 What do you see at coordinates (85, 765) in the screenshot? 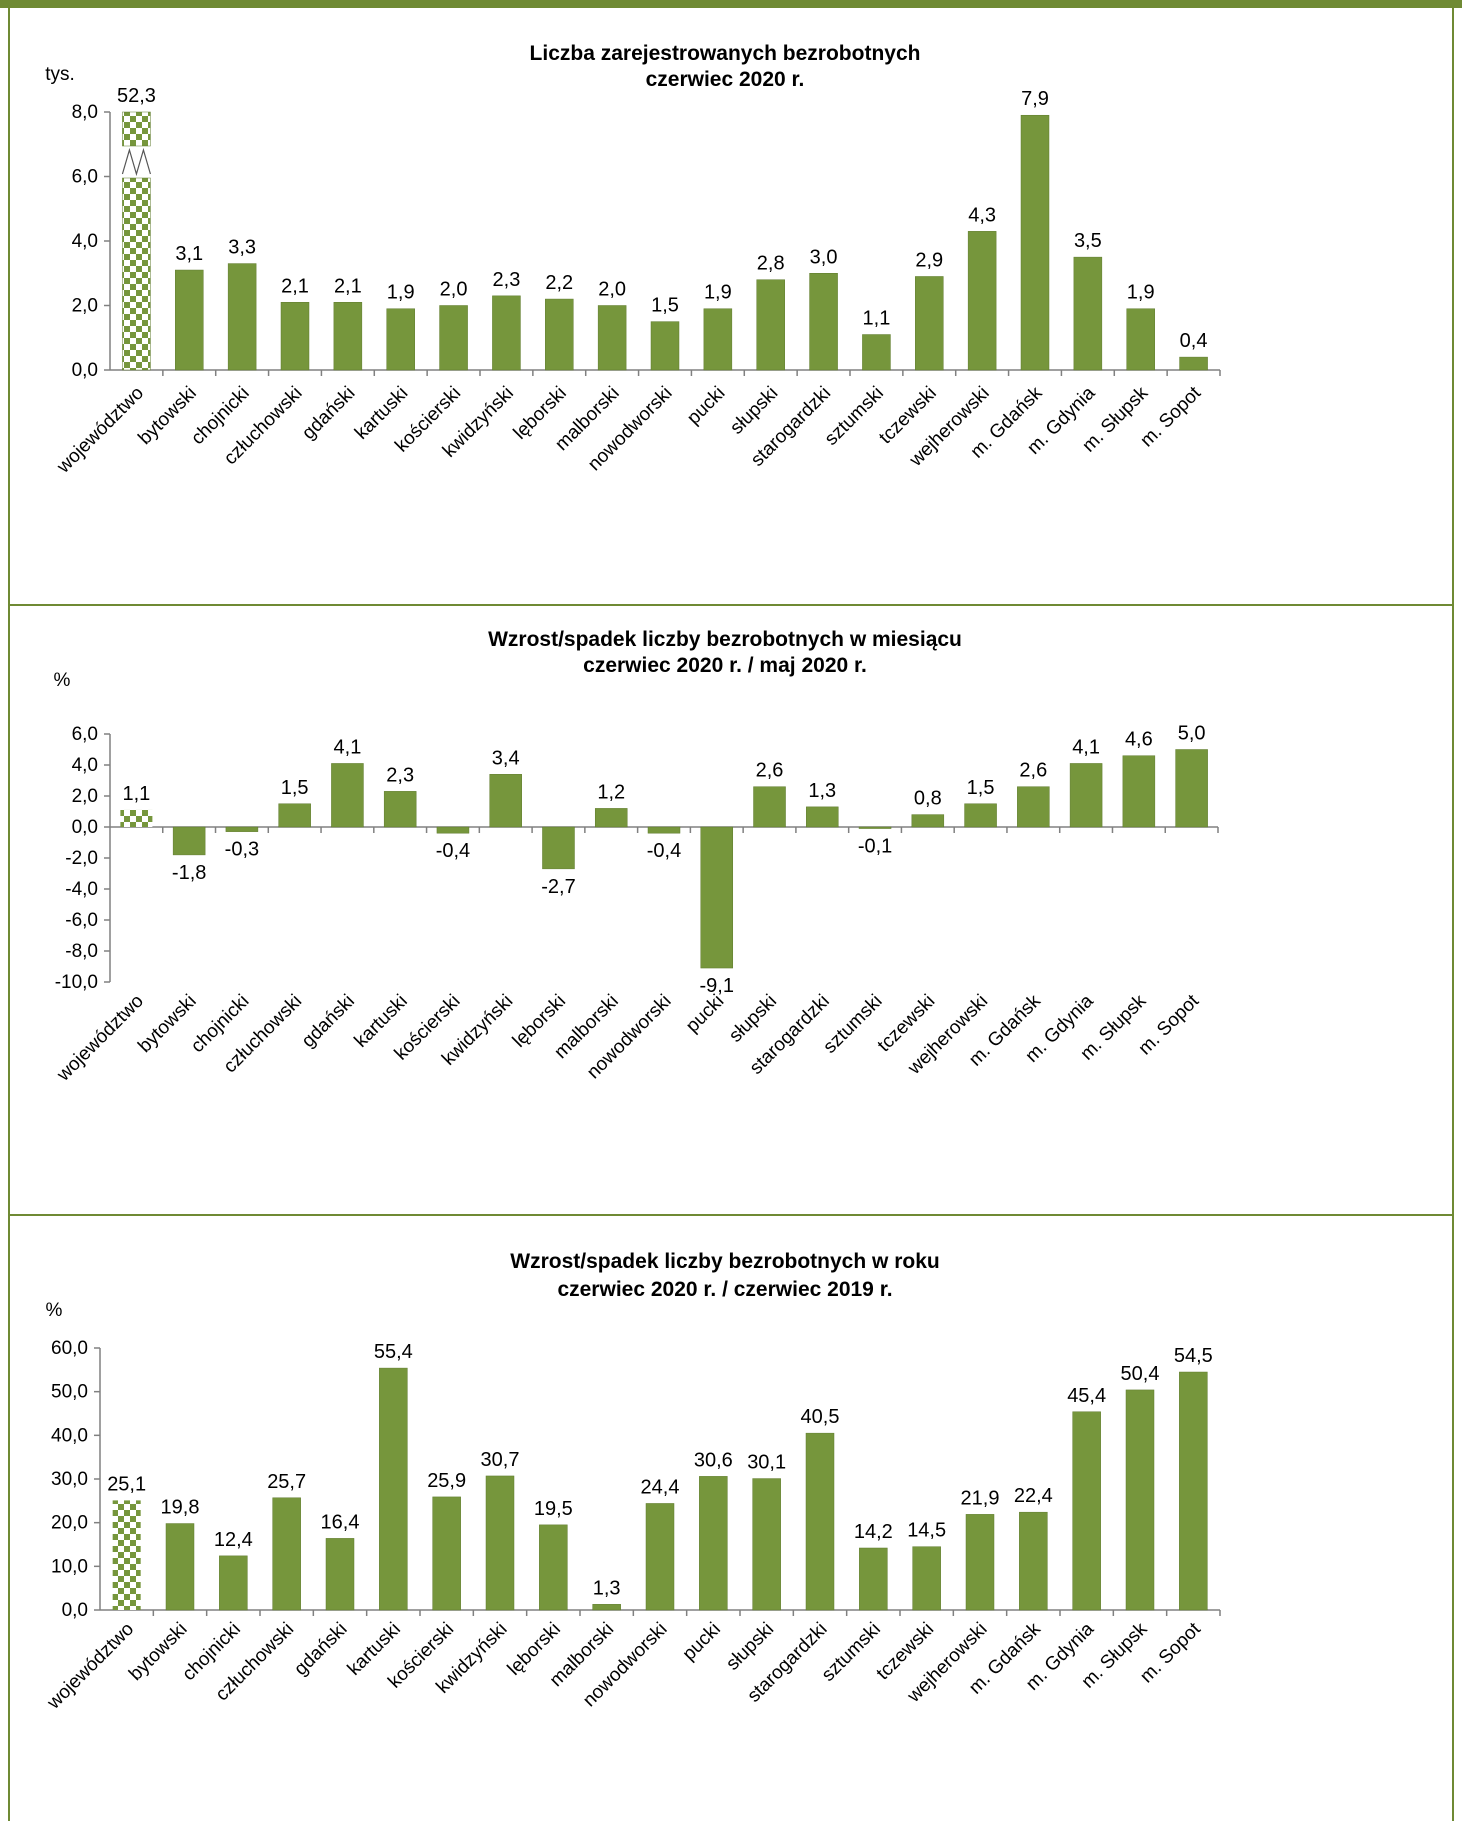
I see `y-tick-label: 4,0` at bounding box center [85, 765].